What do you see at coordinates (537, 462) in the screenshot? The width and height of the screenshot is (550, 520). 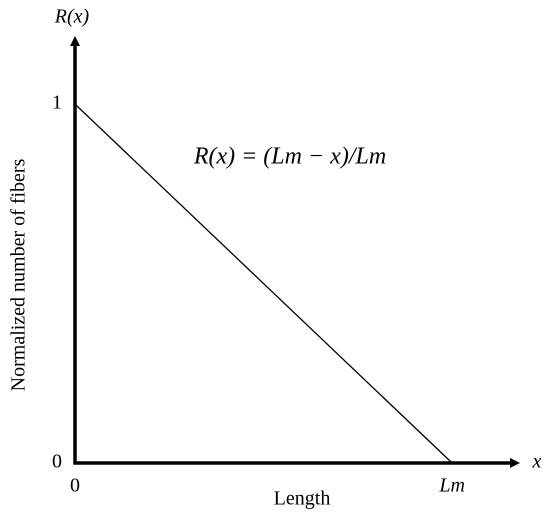 I see `x-axis-symbol: x` at bounding box center [537, 462].